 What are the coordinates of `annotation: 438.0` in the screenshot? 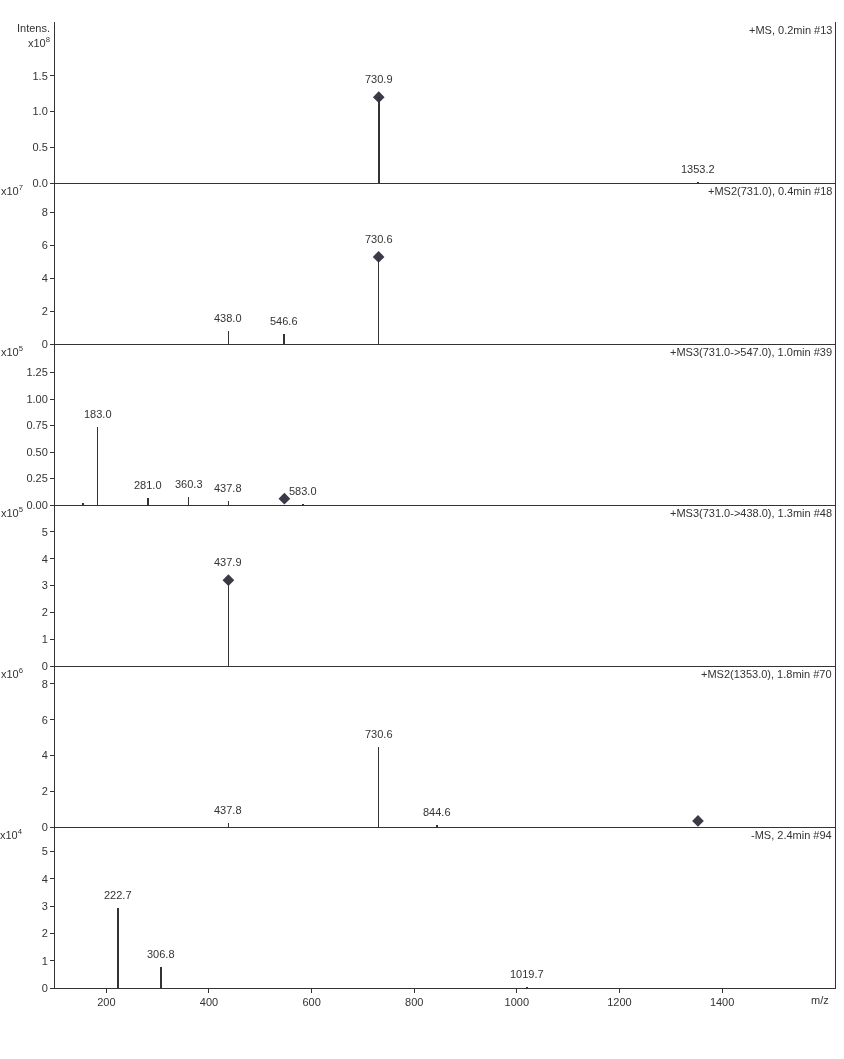 It's located at (228, 318).